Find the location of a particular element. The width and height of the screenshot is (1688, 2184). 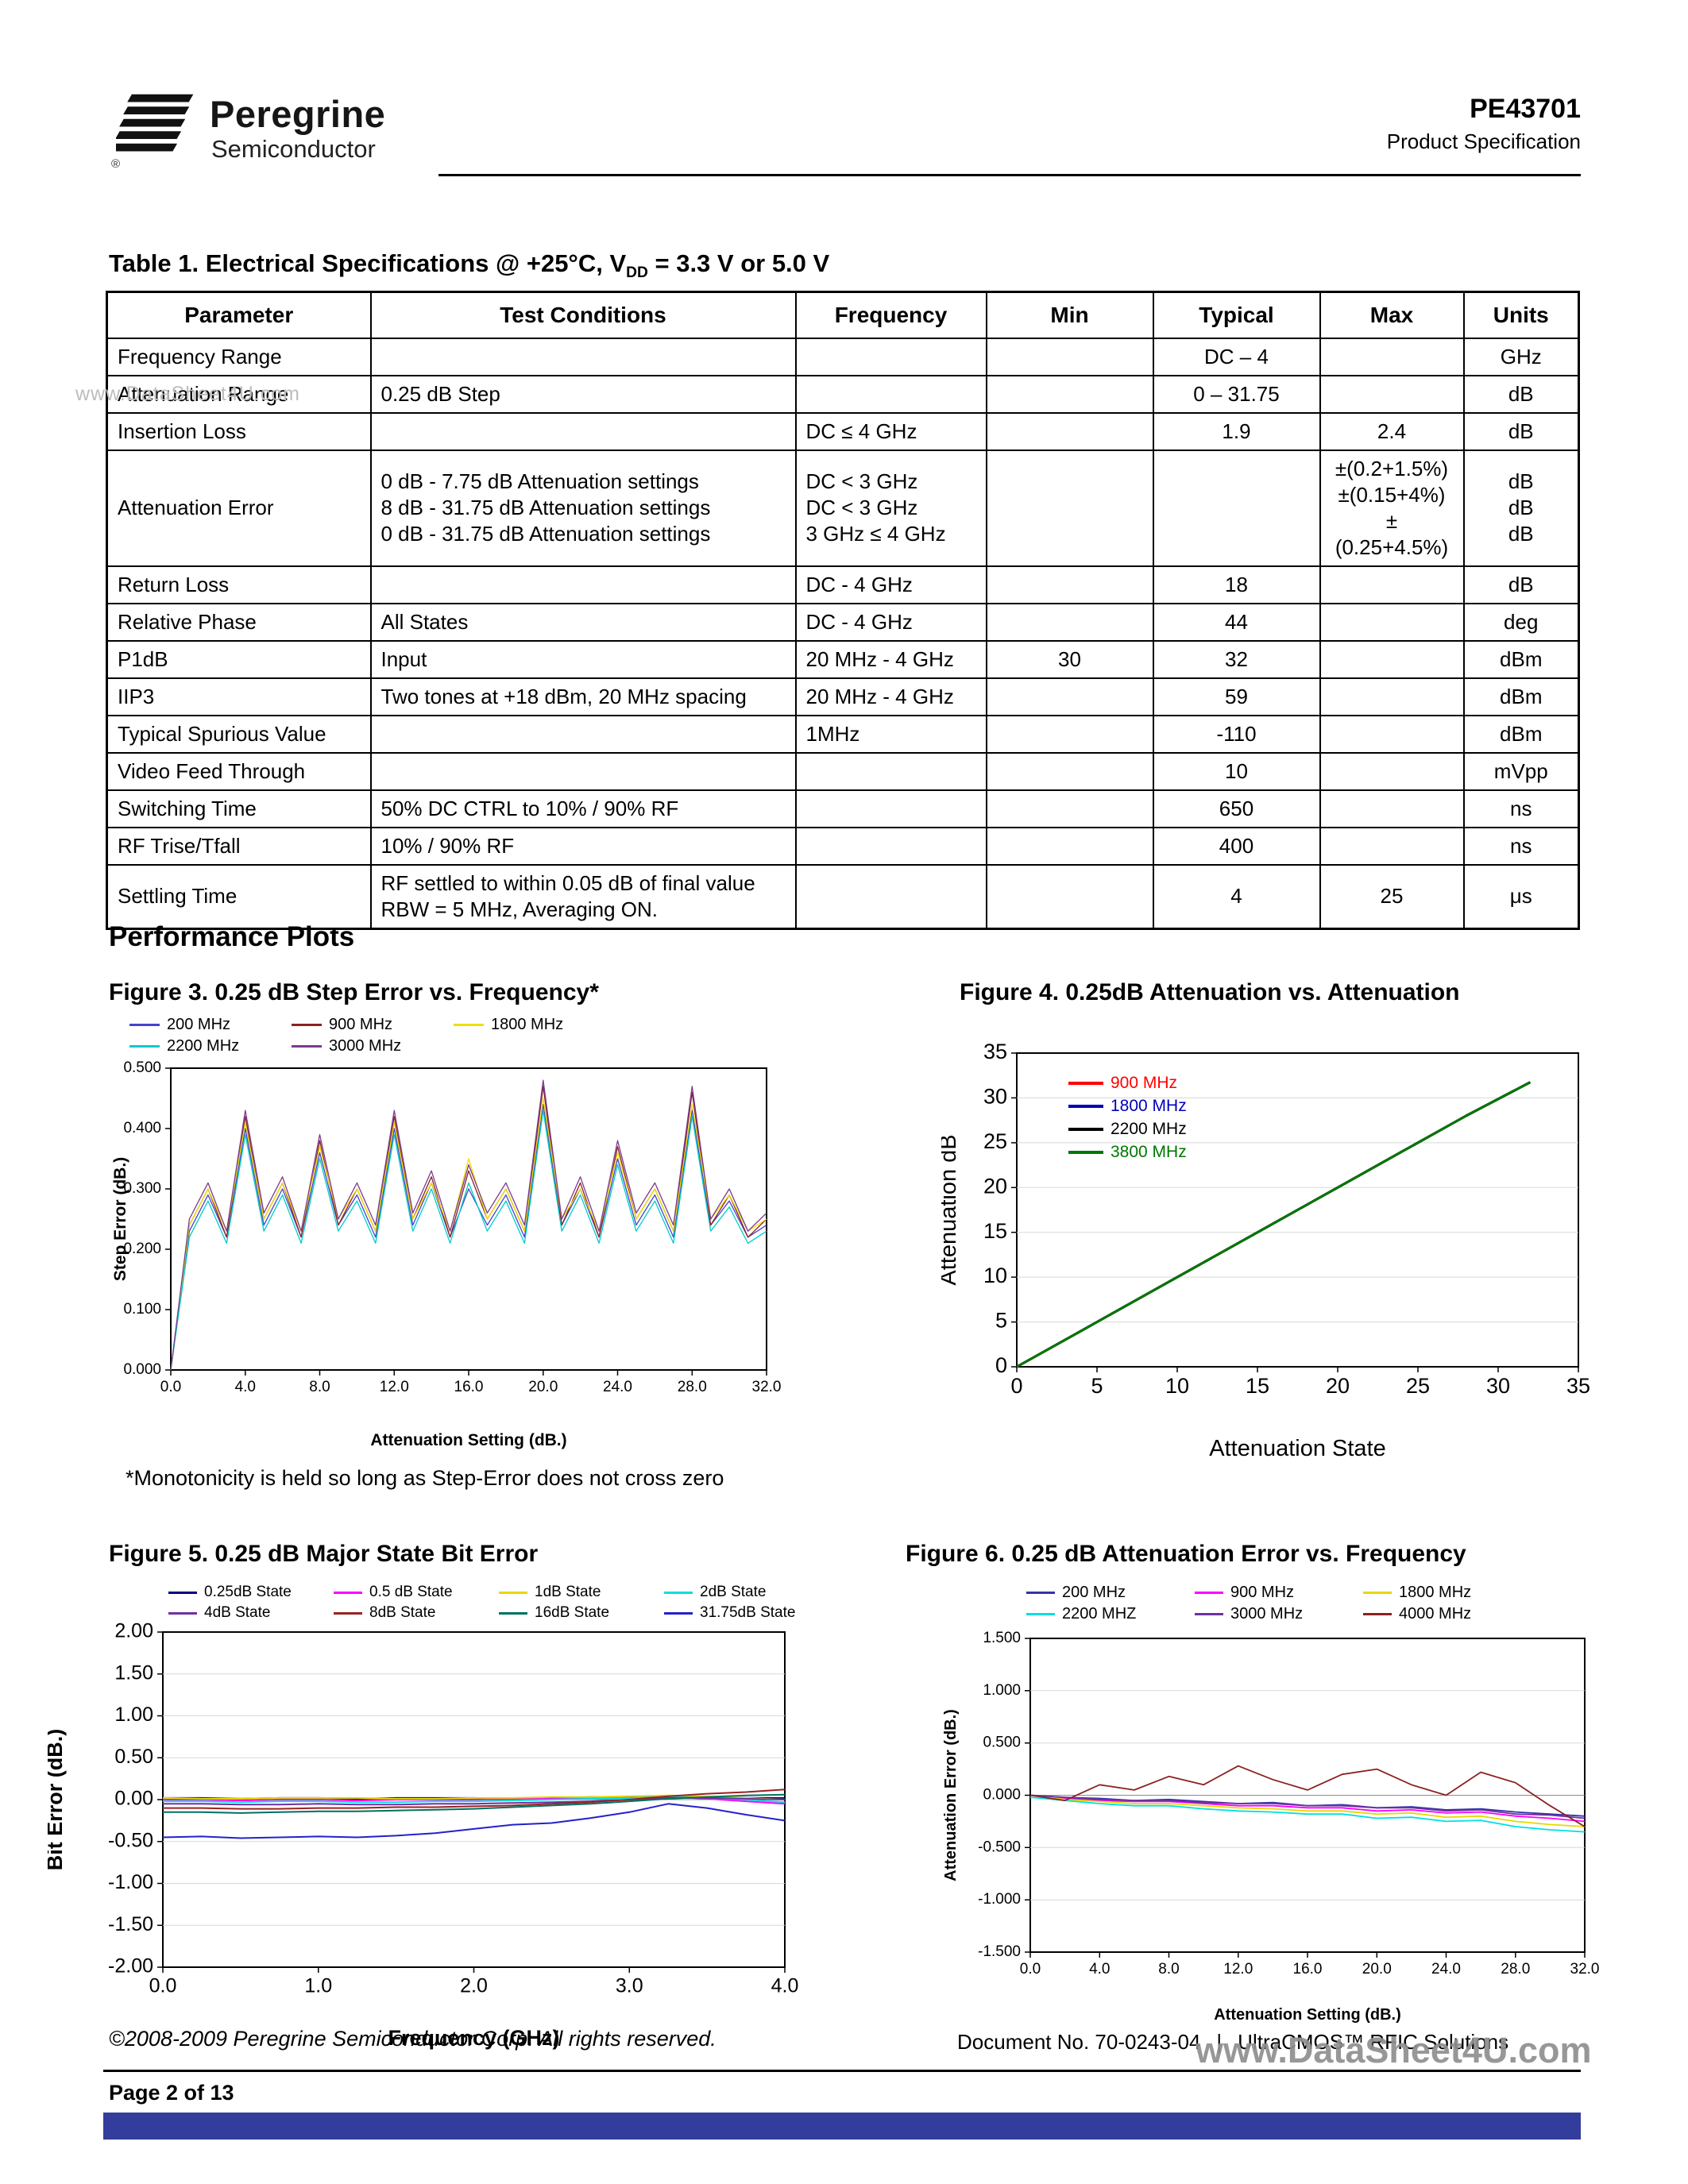

legend-item: 3800 MHz is located at coordinates (1127, 1152).